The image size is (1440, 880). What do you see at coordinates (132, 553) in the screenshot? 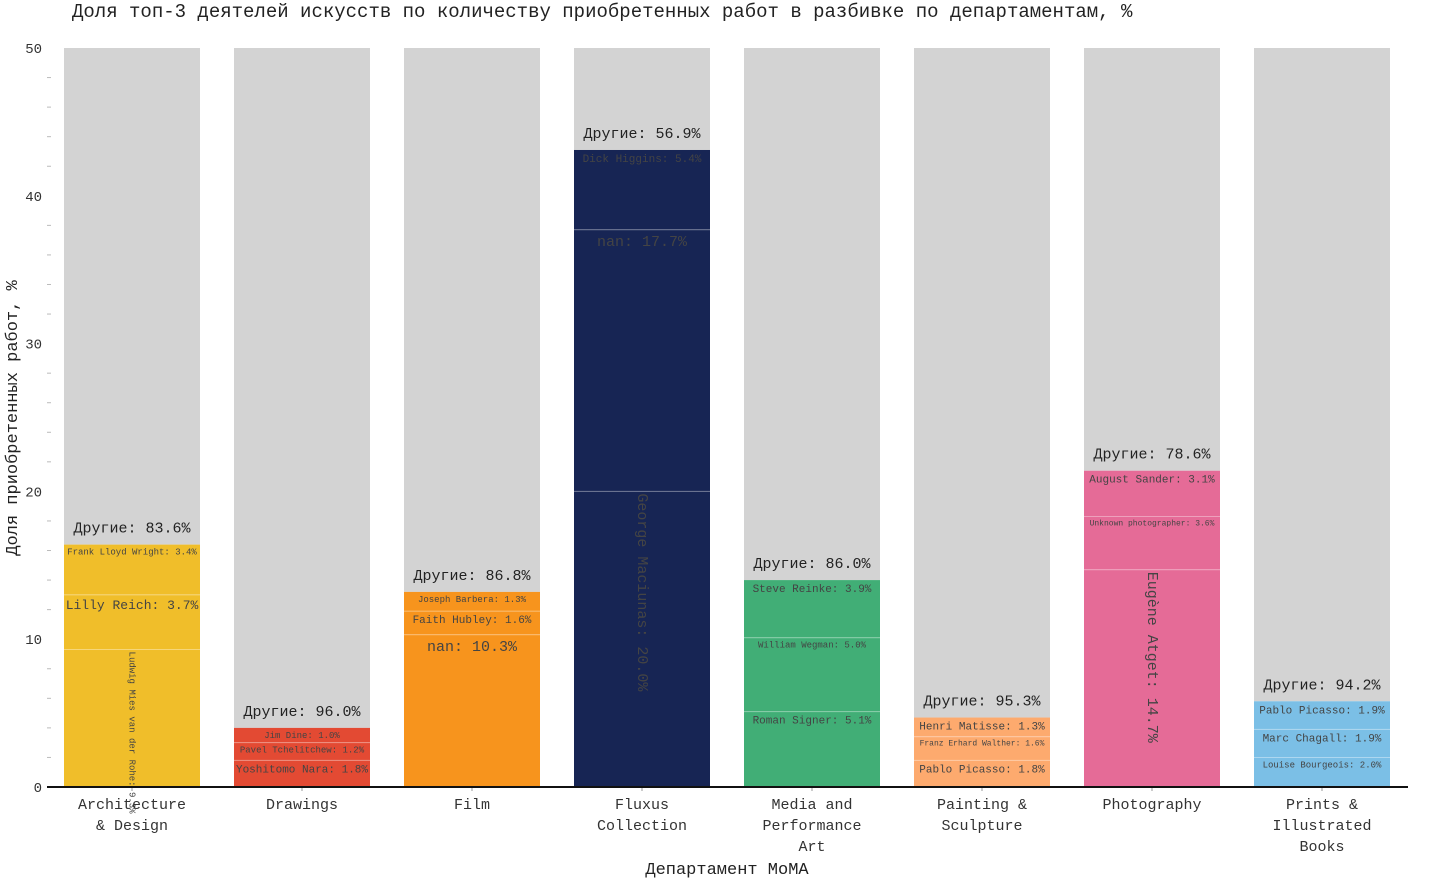
I see `segment-label: Frank Lloyd Wright: 3.4%` at bounding box center [132, 553].